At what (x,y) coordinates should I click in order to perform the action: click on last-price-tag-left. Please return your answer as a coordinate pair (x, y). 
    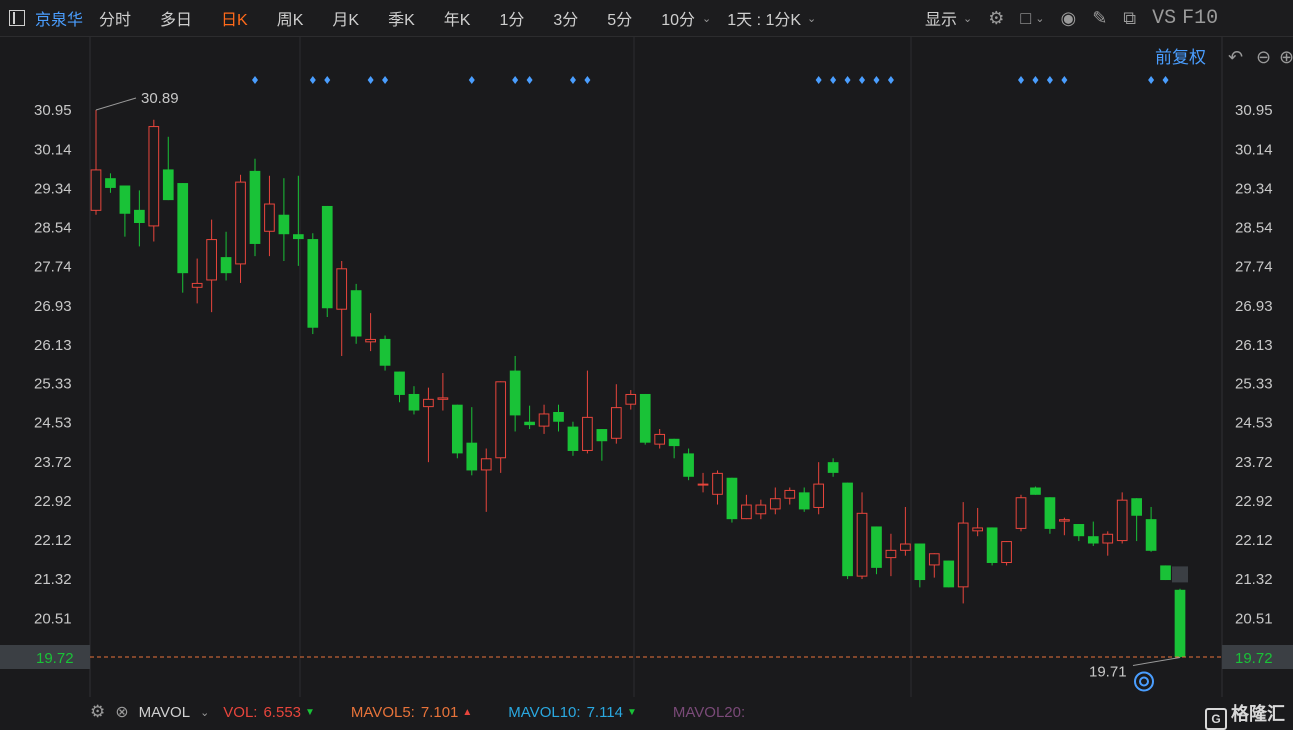
    Looking at the image, I should click on (45, 657).